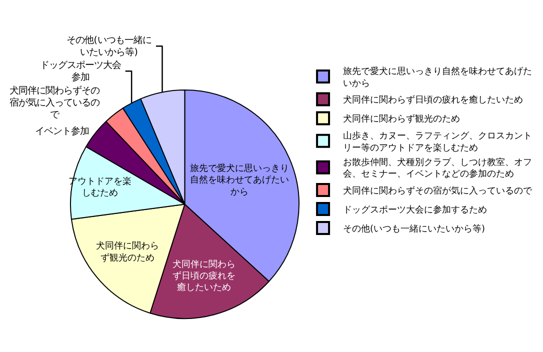  Describe the element at coordinates (62, 131) in the screenshot. I see `text: イベント参加` at that location.